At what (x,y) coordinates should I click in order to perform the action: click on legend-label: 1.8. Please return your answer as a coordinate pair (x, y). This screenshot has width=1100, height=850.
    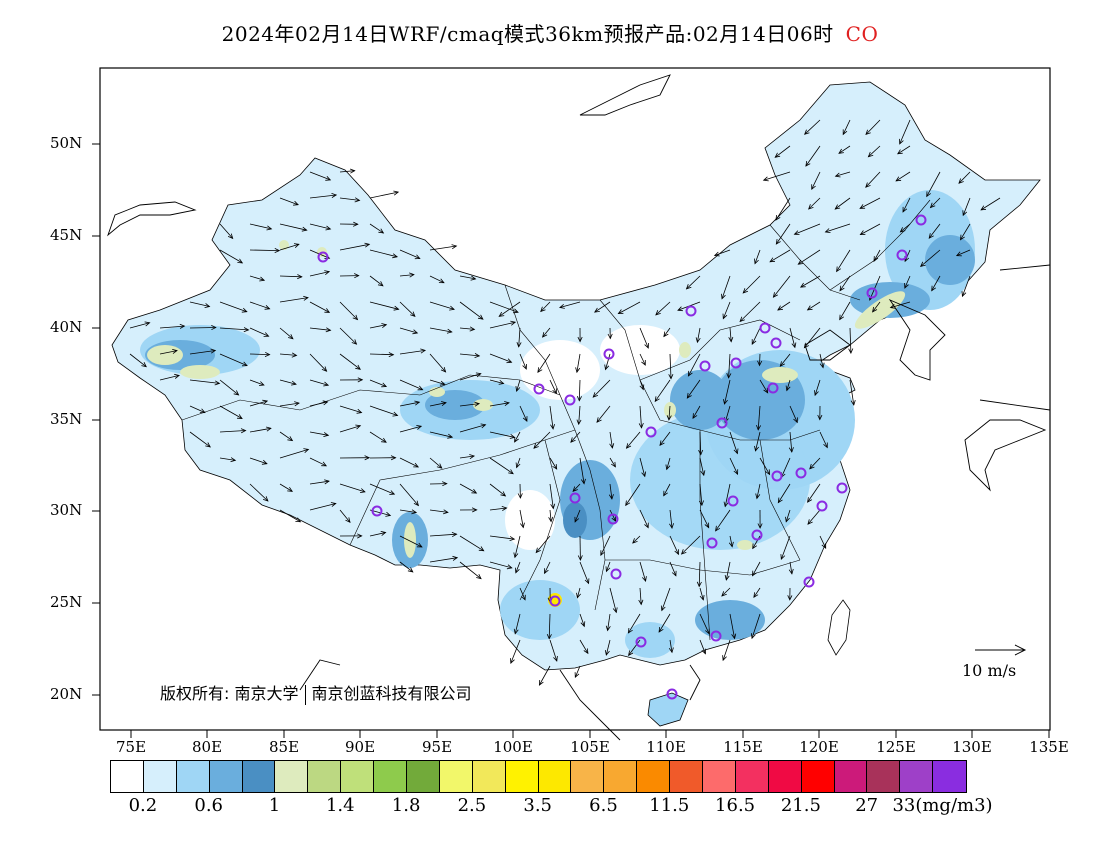
    Looking at the image, I should click on (406, 805).